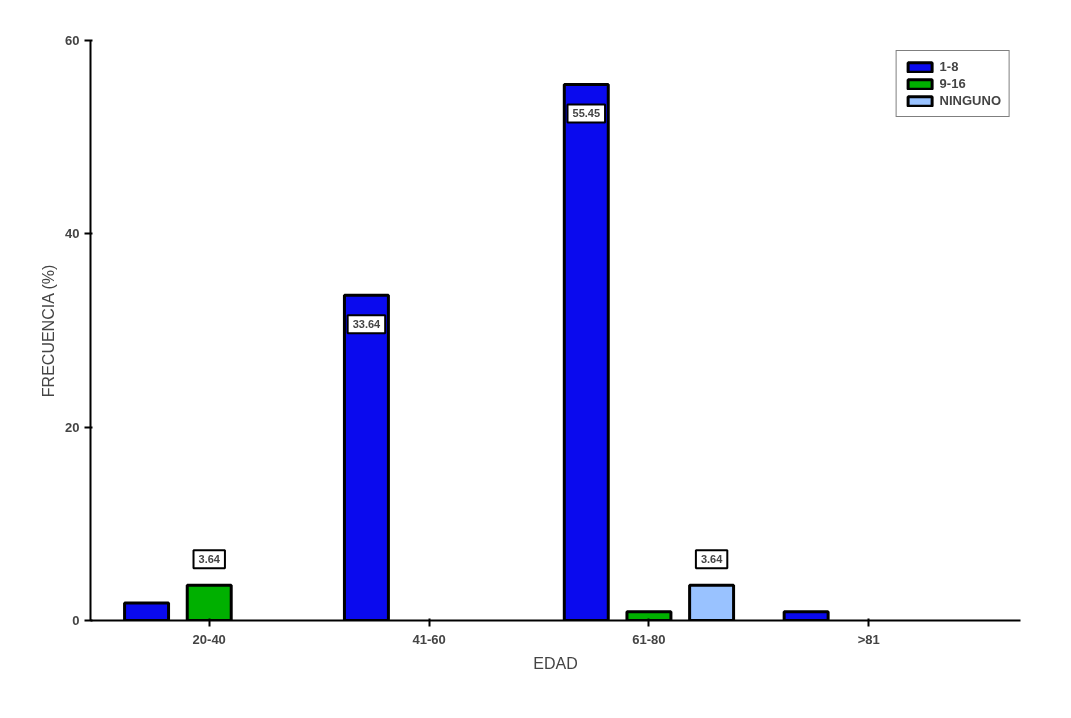  I want to click on legend-label: NINGUNO, so click(970, 100).